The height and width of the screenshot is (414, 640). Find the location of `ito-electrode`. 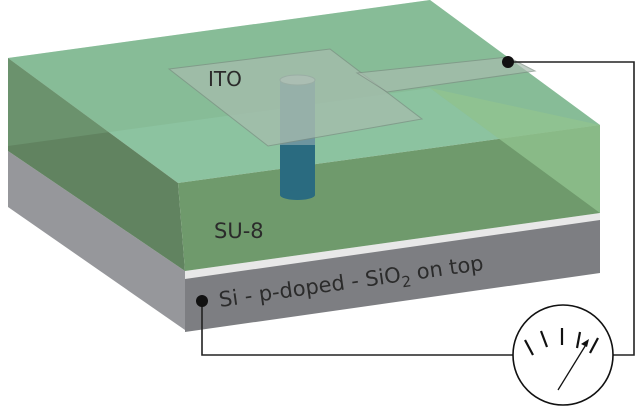

ito-electrode is located at coordinates (352, 97).